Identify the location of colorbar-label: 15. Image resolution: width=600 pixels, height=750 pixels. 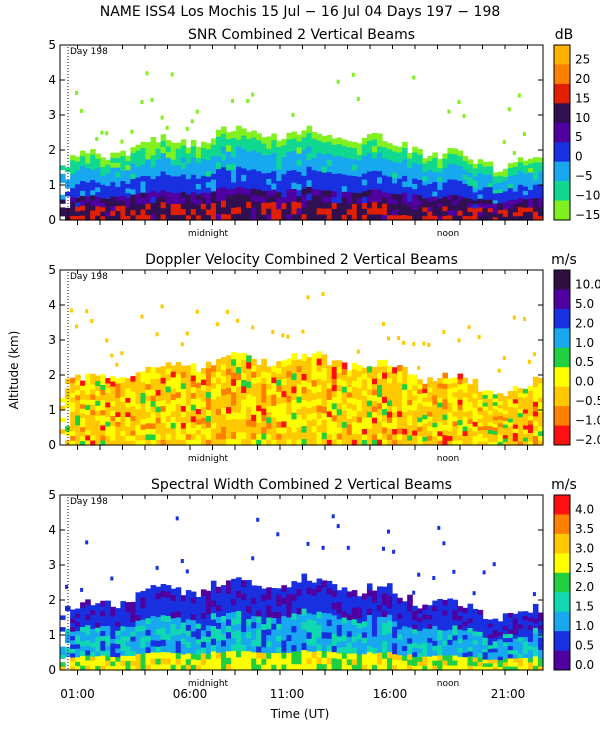
(582, 98).